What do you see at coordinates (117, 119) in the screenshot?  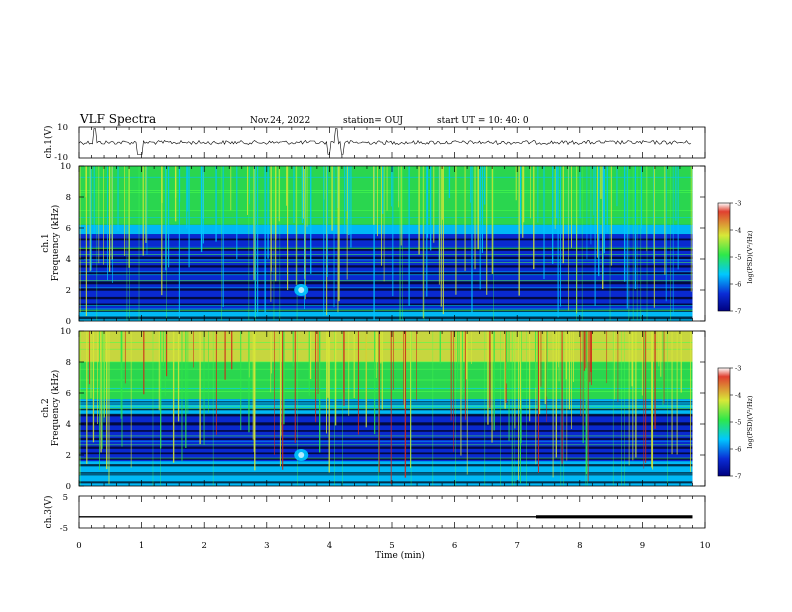 I see `figure-title: VLF Spectra` at bounding box center [117, 119].